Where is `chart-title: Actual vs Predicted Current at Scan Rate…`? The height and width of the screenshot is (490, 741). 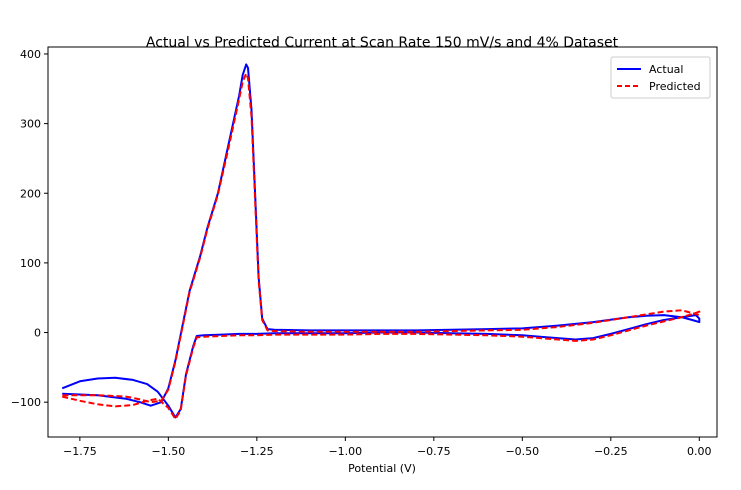
chart-title: Actual vs Predicted Current at Scan Rate… is located at coordinates (382, 43).